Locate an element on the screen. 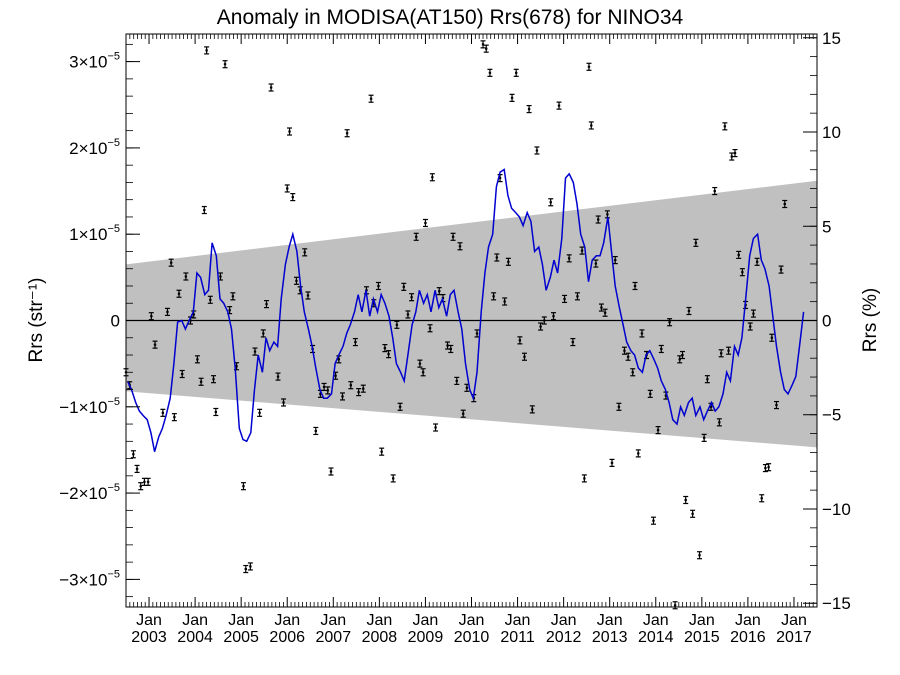 The height and width of the screenshot is (675, 900). x-tick-year-label: 2007 is located at coordinates (334, 637).